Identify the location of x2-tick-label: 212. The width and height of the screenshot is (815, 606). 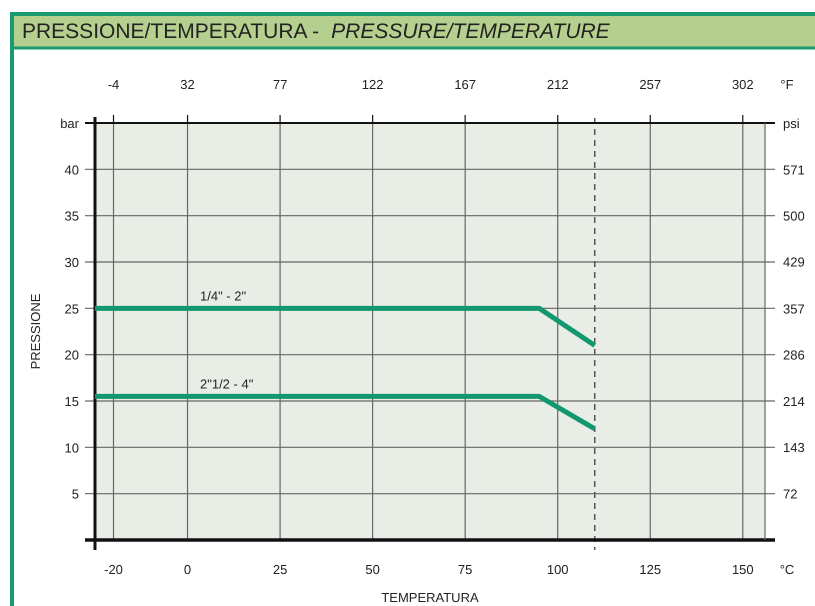
(557, 84).